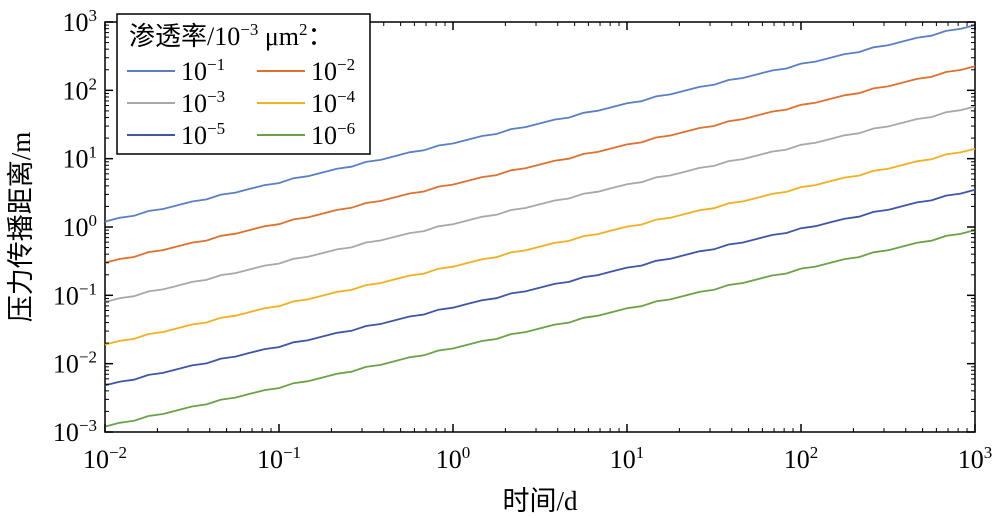  What do you see at coordinates (333, 102) in the screenshot?
I see `legend-label-4: 10−4` at bounding box center [333, 102].